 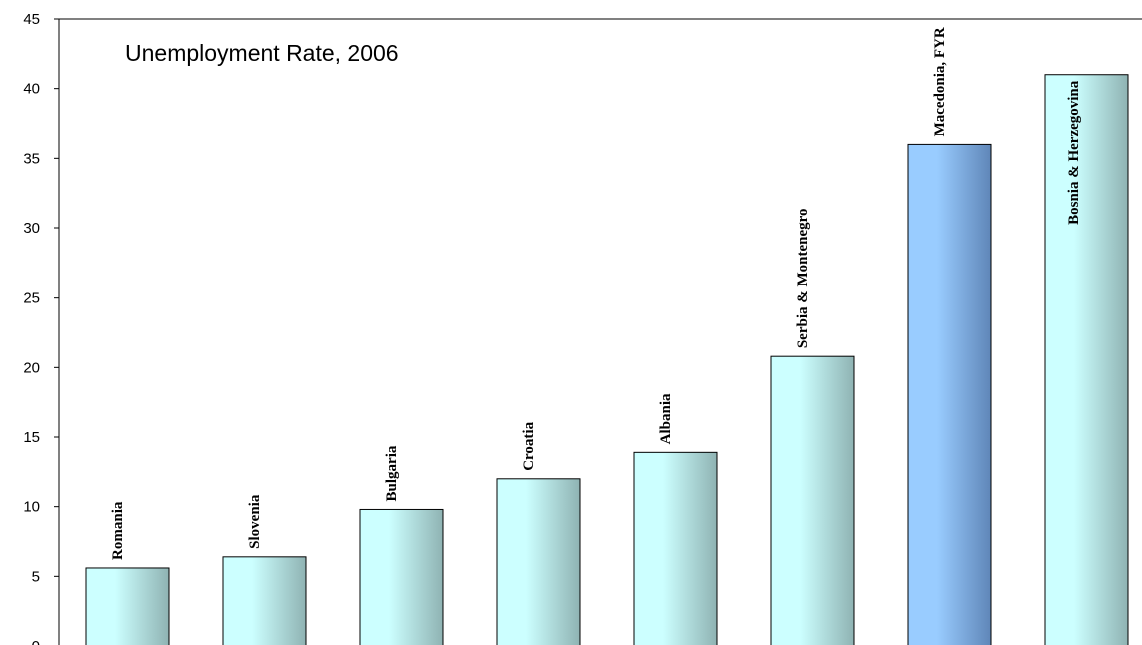 What do you see at coordinates (31, 298) in the screenshot?
I see `y-tick-label: 25` at bounding box center [31, 298].